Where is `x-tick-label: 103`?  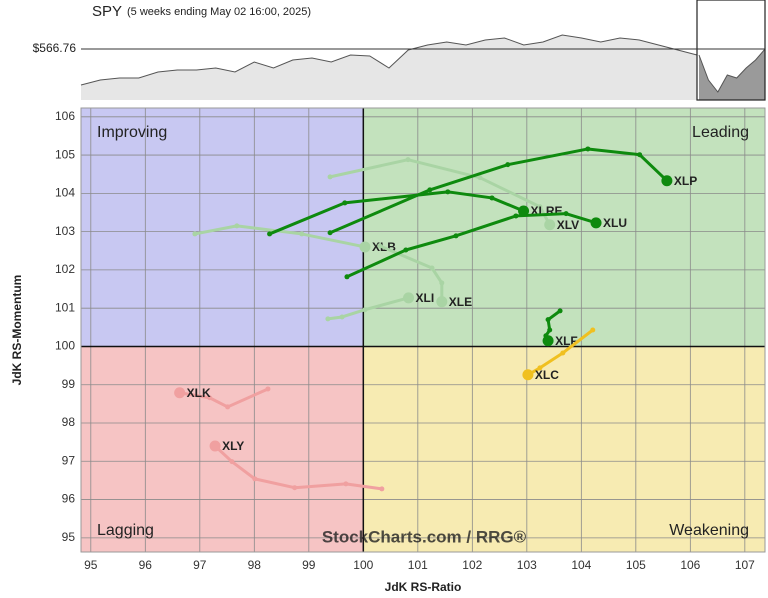
x-tick-label: 103 is located at coordinates (527, 565).